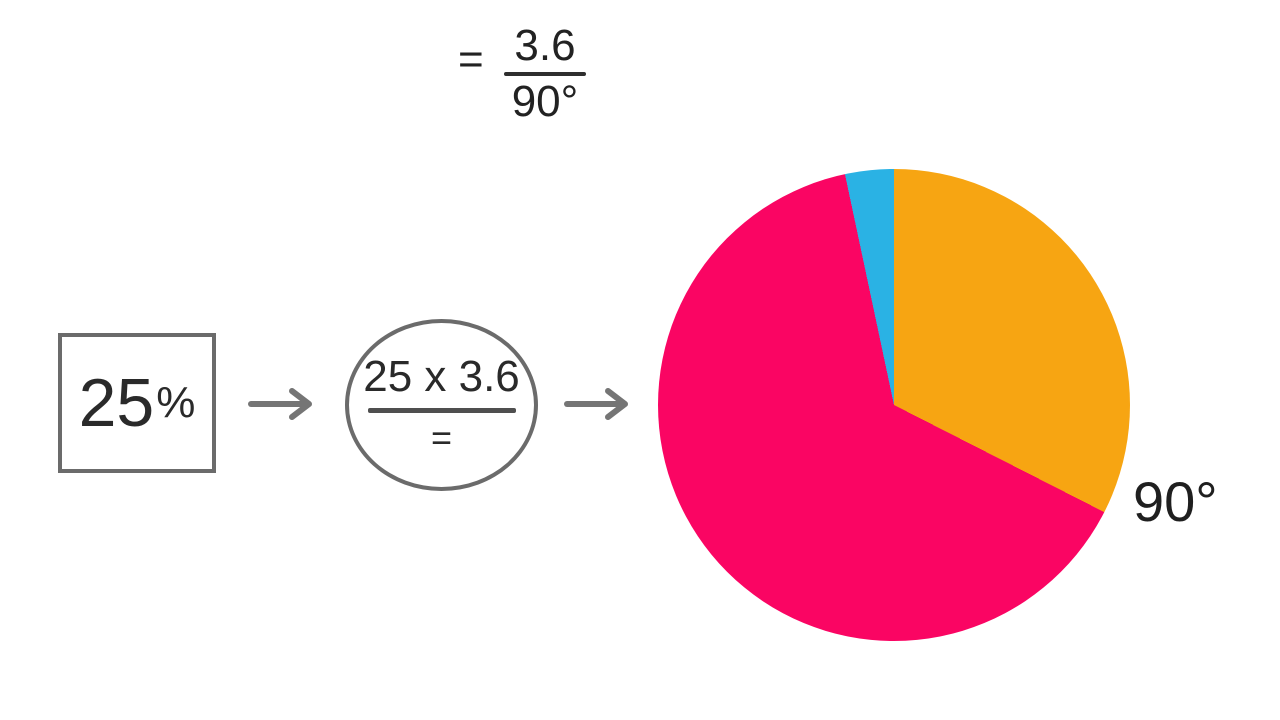 Image resolution: width=1280 pixels, height=720 pixels. Describe the element at coordinates (471, 59) in the screenshot. I see `equals-sign: =` at that location.